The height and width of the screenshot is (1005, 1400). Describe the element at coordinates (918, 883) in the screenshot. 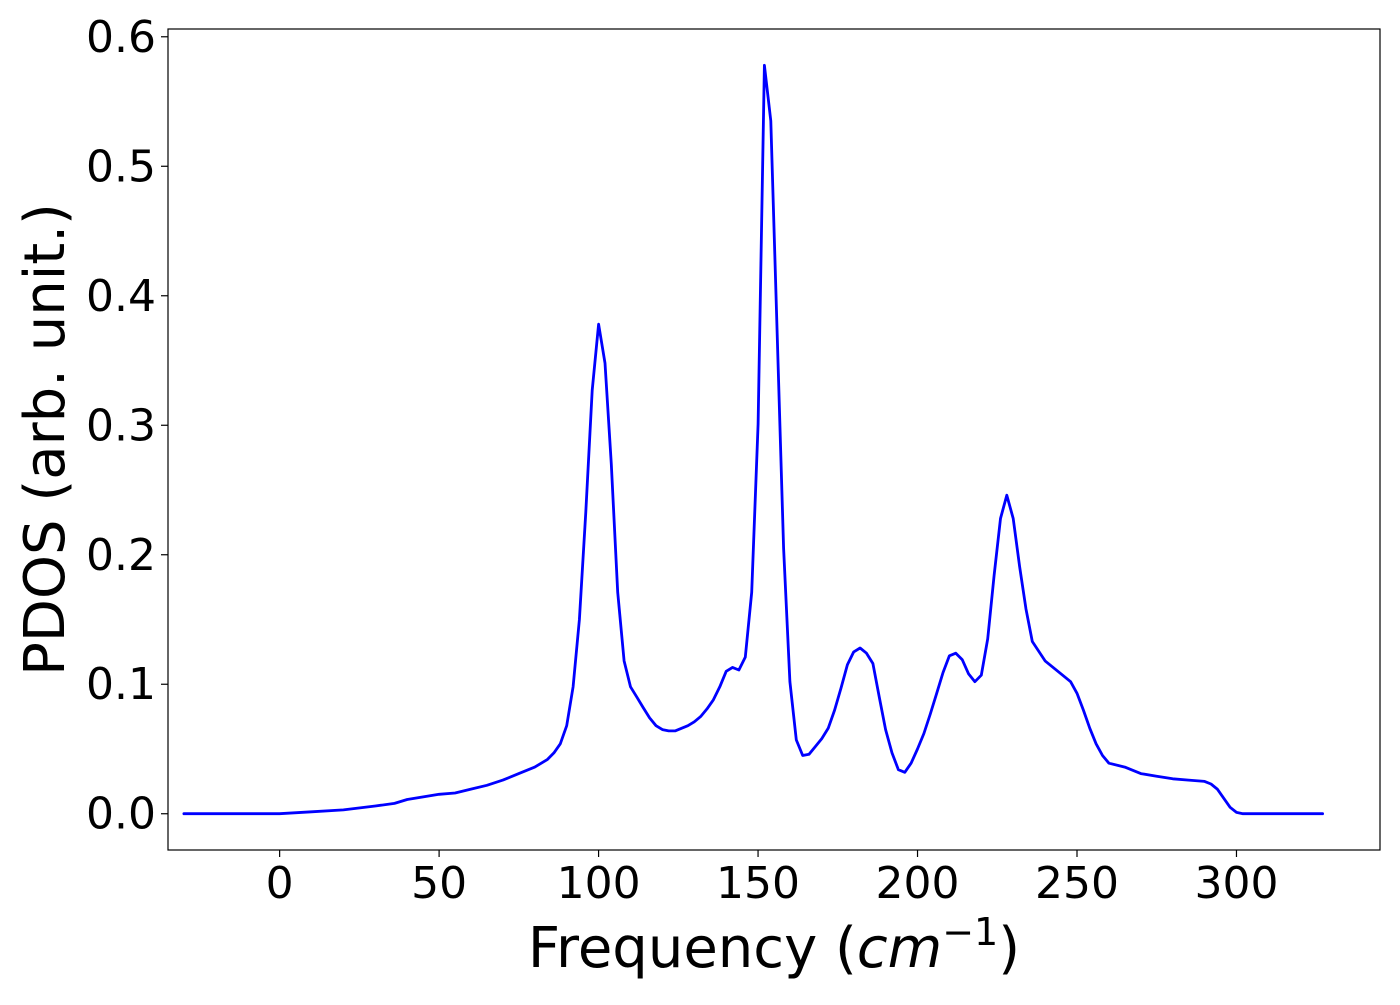

I see `x-tick-label: 200` at that location.